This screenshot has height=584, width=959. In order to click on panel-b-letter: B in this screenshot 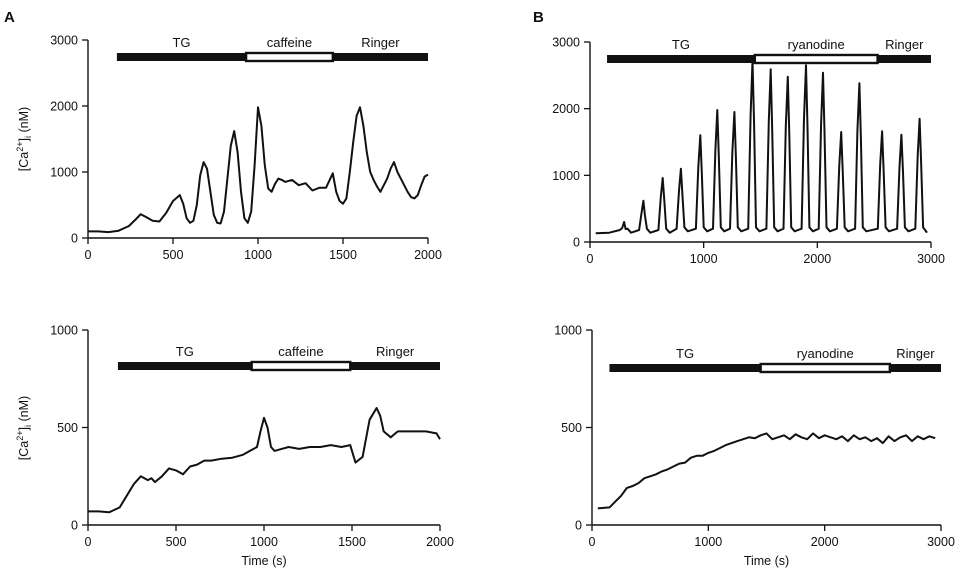, I will do `click(538, 17)`.